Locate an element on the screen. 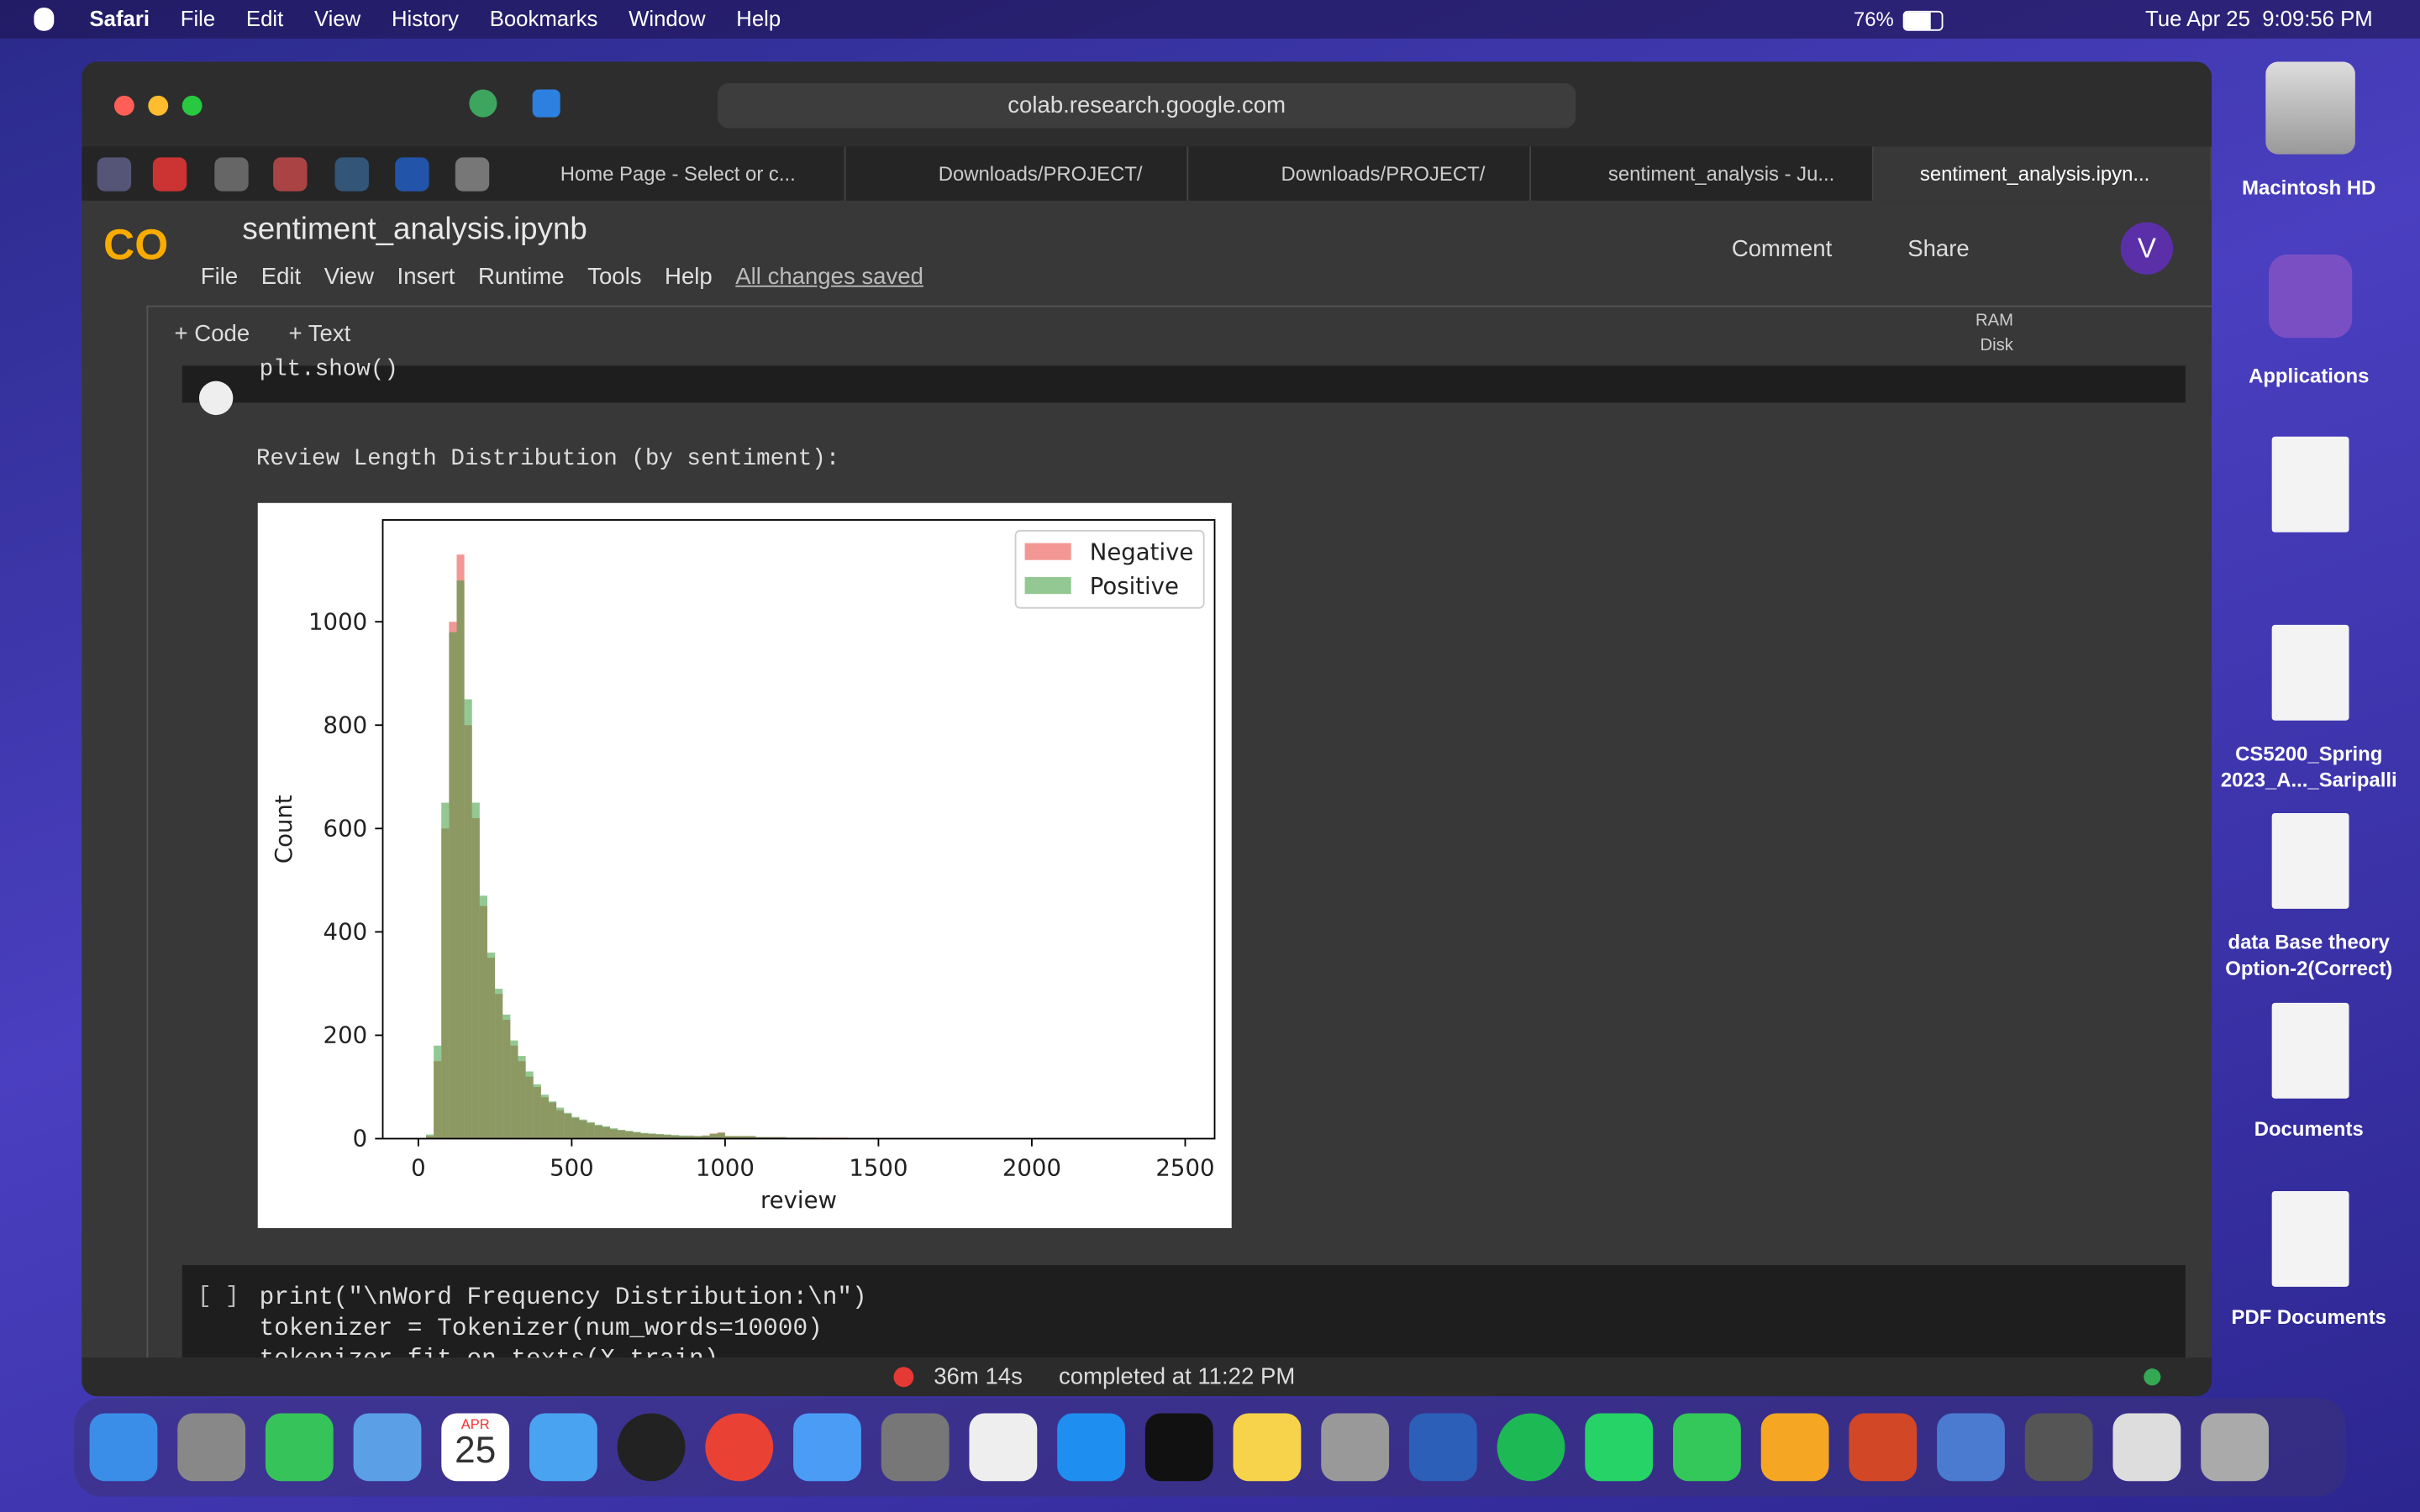  address-bar: colab.research.google.com is located at coordinates (1147, 106).